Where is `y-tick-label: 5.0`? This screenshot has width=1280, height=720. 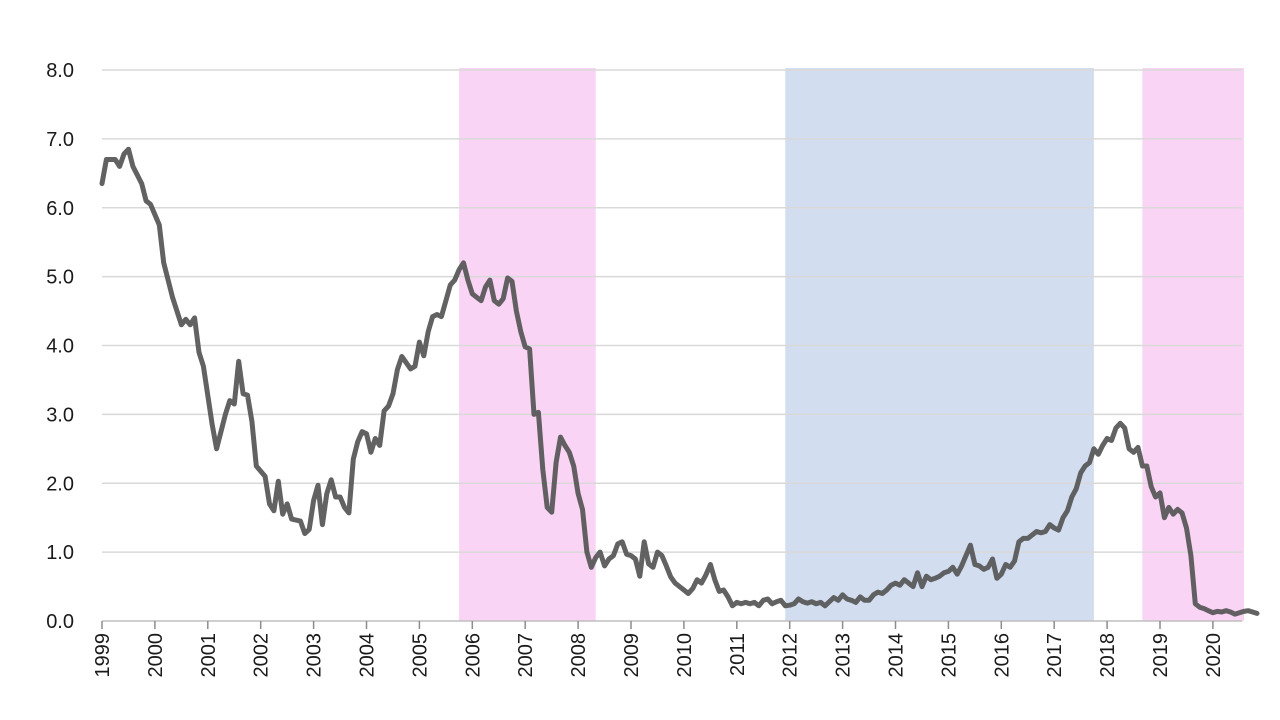 y-tick-label: 5.0 is located at coordinates (60, 278).